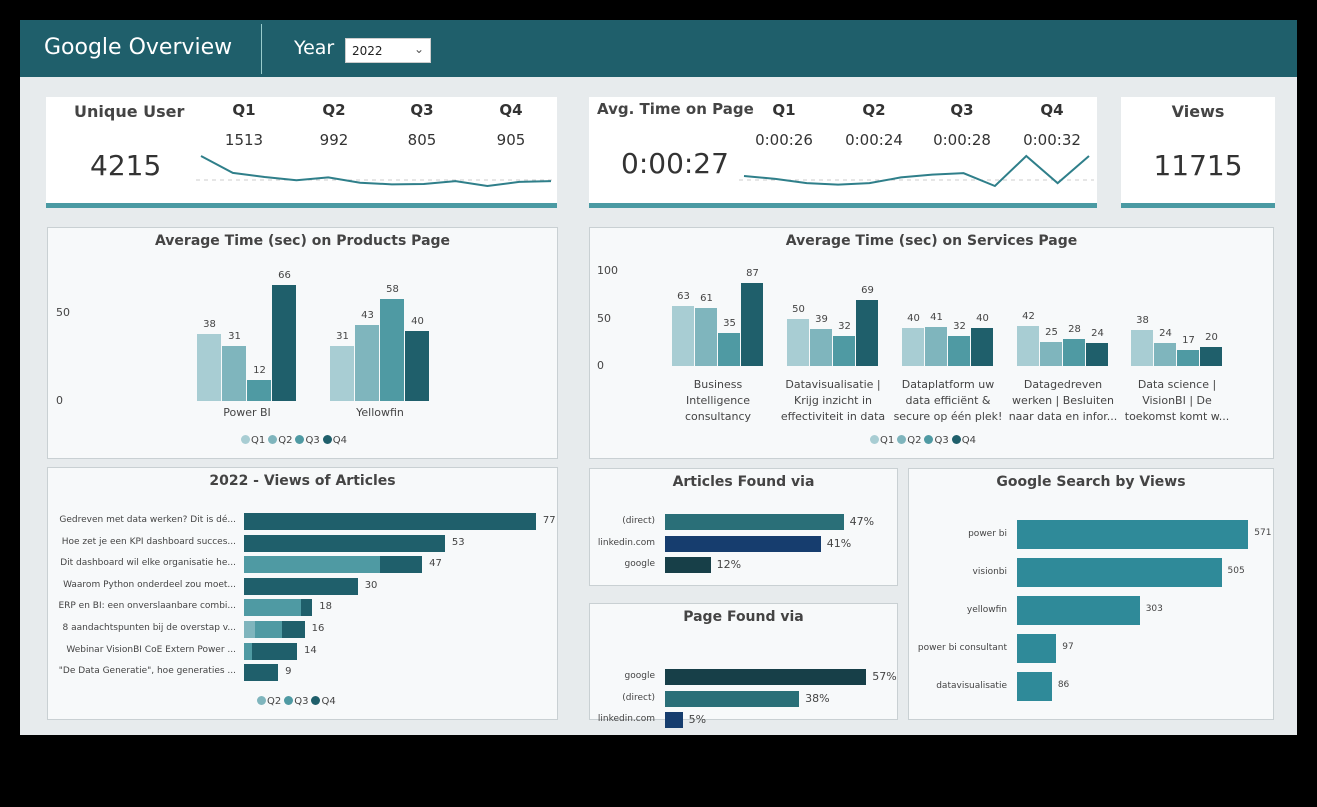  Describe the element at coordinates (1063, 400) in the screenshot. I see `category-label: werken | Besluiten` at that location.